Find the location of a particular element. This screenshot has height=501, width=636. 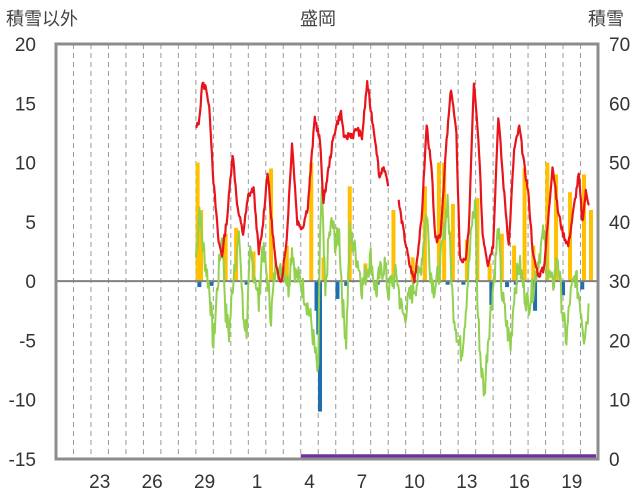

right-tick-label: 60 is located at coordinates (619, 104).